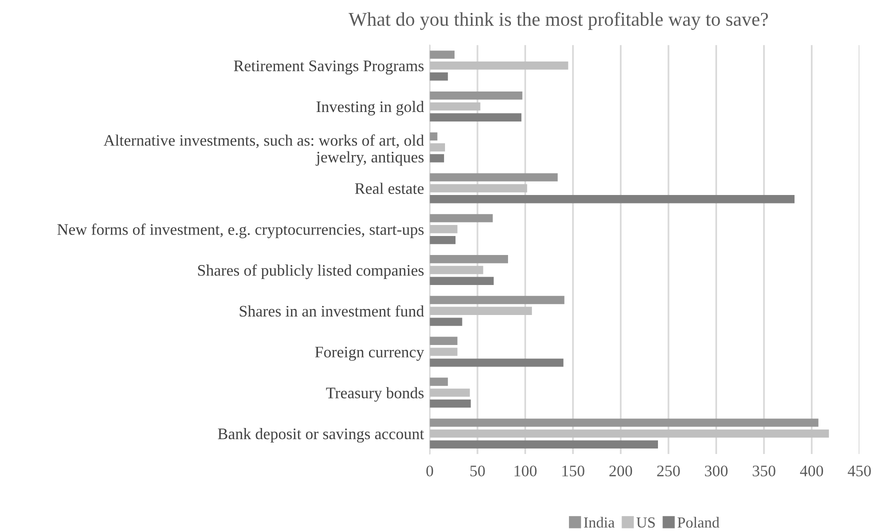 The width and height of the screenshot is (877, 531). I want to click on x-tick-label: 50, so click(477, 471).